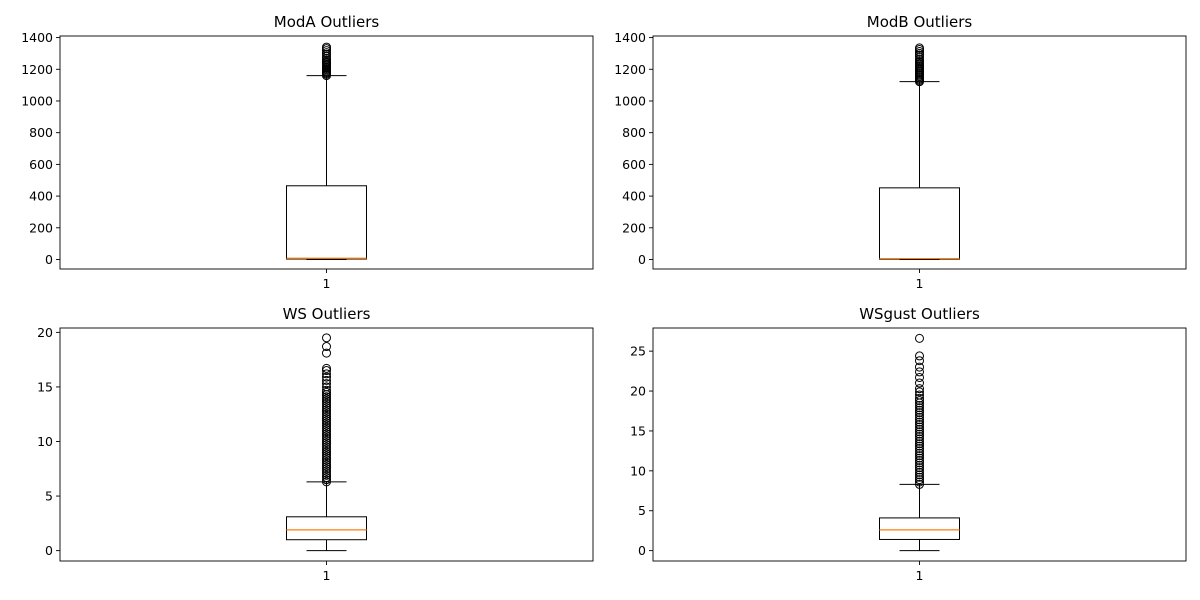 This screenshot has height=600, width=1200. What do you see at coordinates (45, 332) in the screenshot?
I see `y-tick-label: 20` at bounding box center [45, 332].